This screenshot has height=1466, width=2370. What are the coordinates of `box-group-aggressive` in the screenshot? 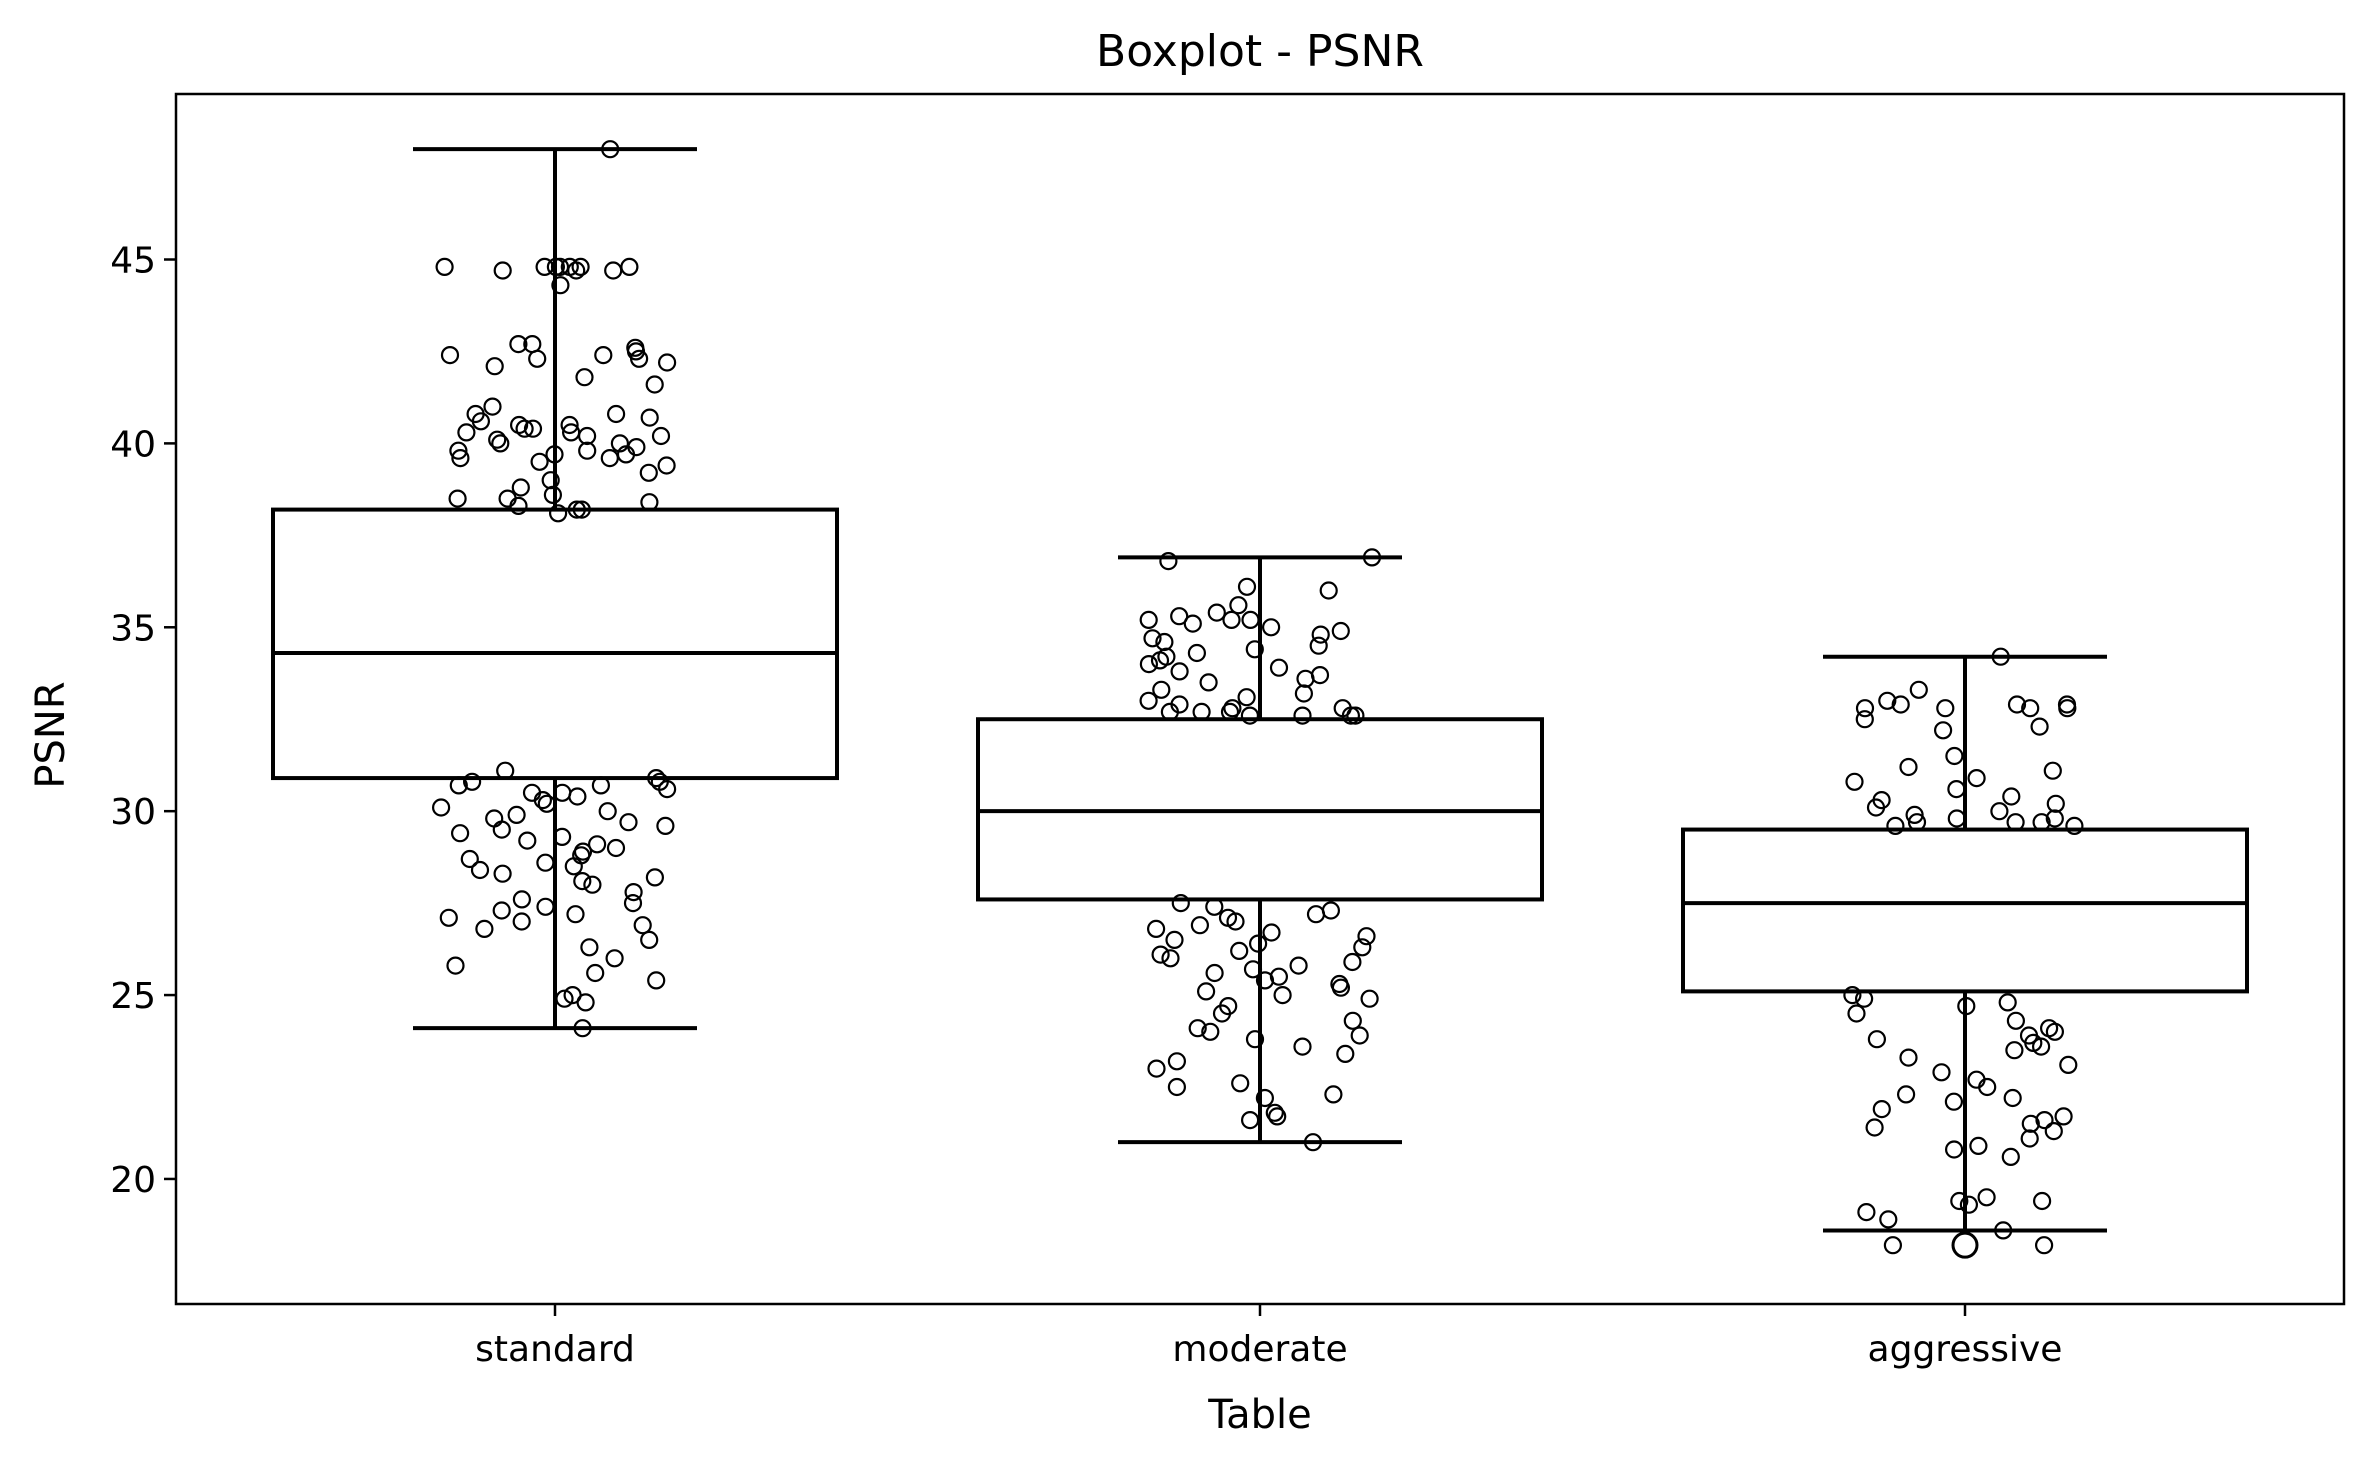 It's located at (1965, 943).